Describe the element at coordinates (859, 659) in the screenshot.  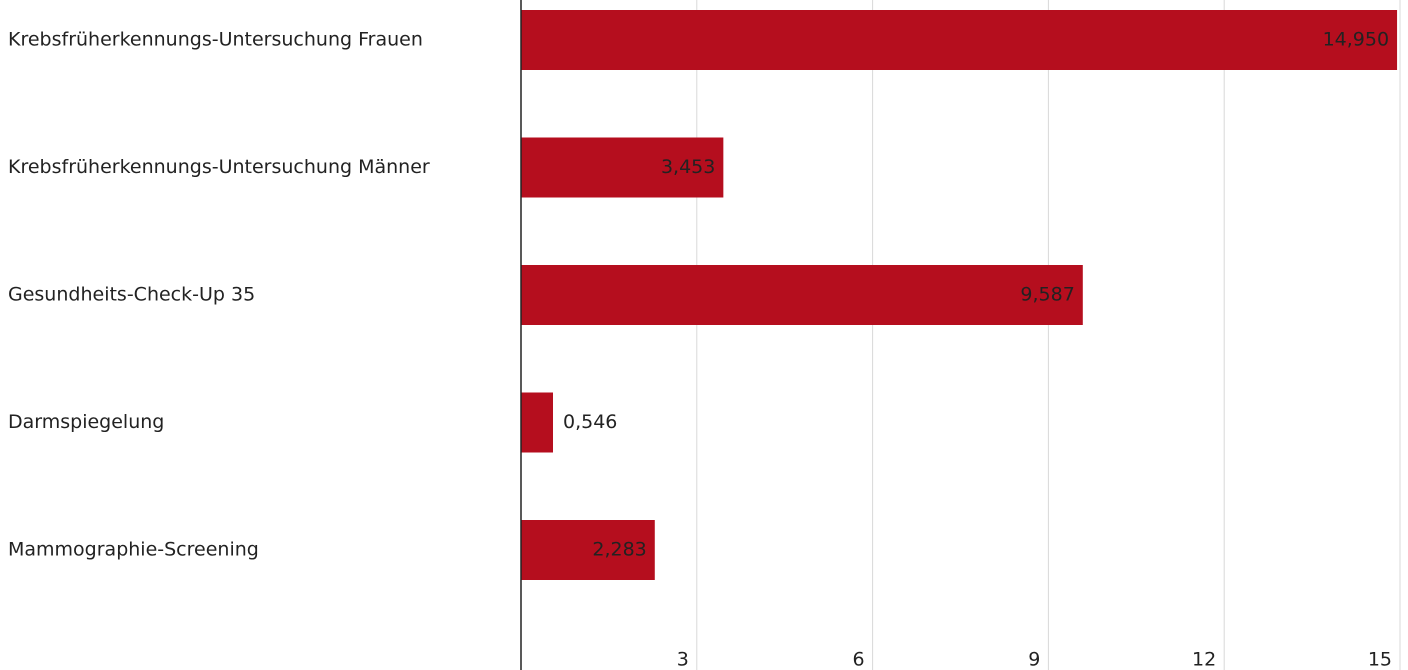
I see `x-tick-label: 6` at that location.